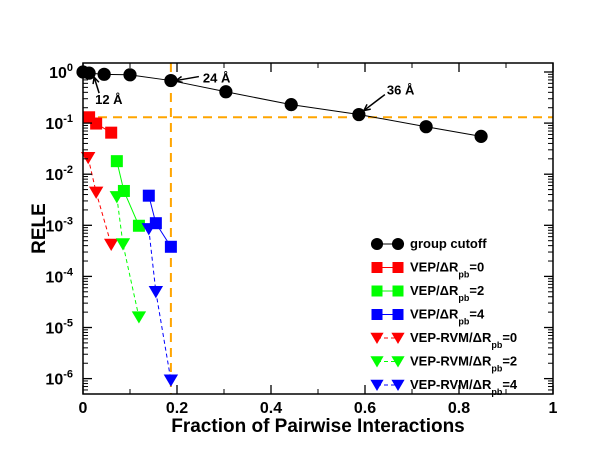  What do you see at coordinates (463, 364) in the screenshot?
I see `legend-label: VEP-RVM/ΔRpb=2` at bounding box center [463, 364].